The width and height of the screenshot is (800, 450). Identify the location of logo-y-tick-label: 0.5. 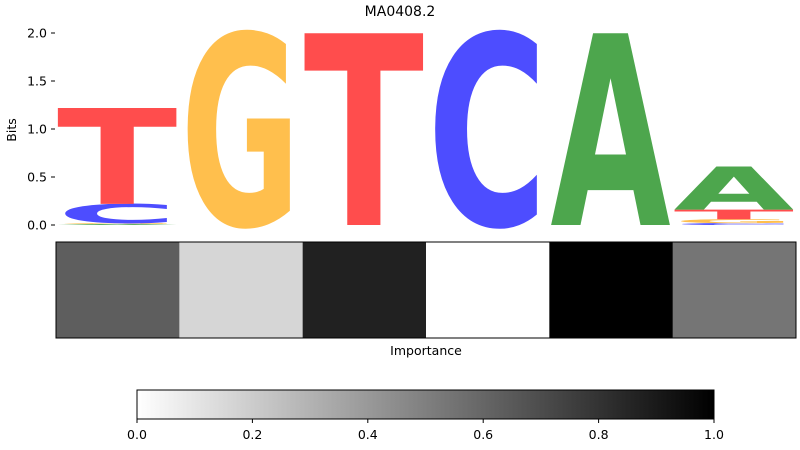
(37, 177).